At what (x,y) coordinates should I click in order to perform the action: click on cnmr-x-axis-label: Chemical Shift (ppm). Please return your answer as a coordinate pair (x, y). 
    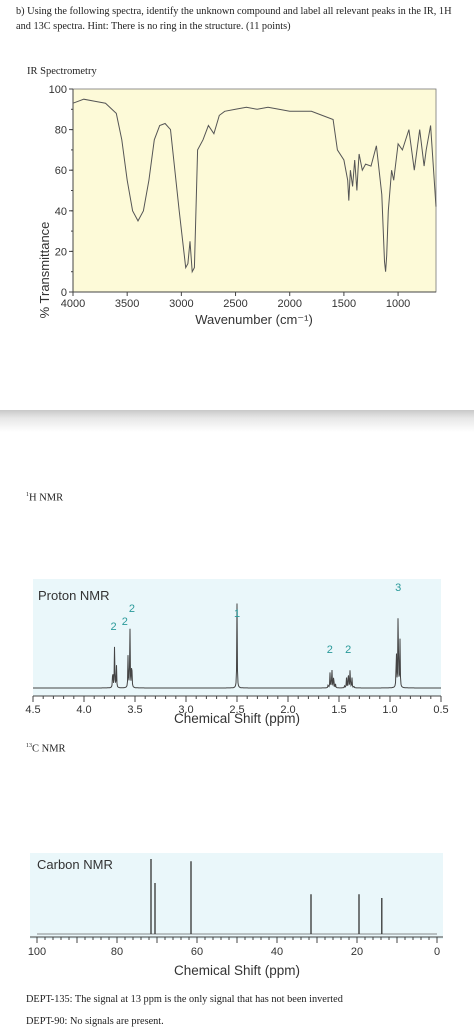
    Looking at the image, I should click on (237, 970).